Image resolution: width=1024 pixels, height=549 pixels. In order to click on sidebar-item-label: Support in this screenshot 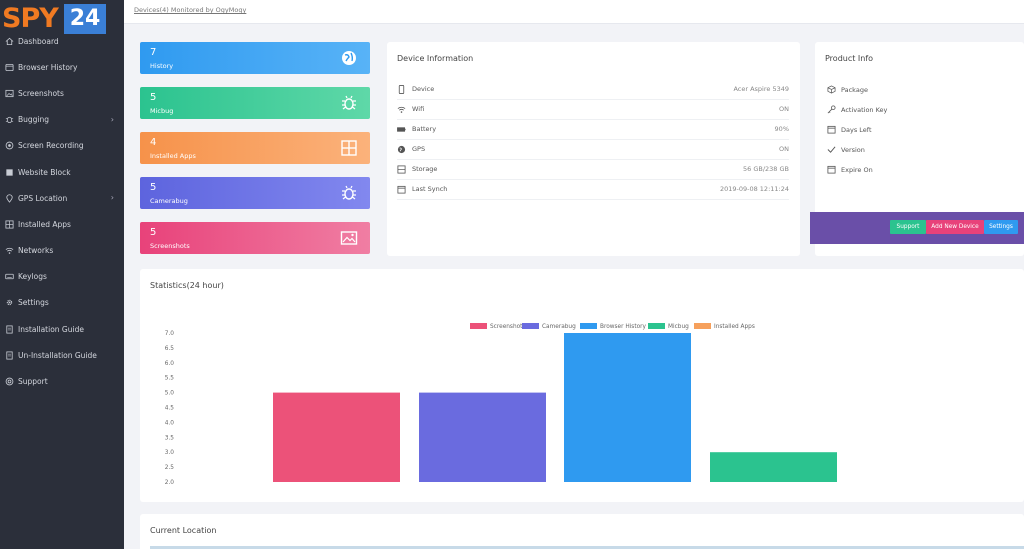, I will do `click(33, 382)`.